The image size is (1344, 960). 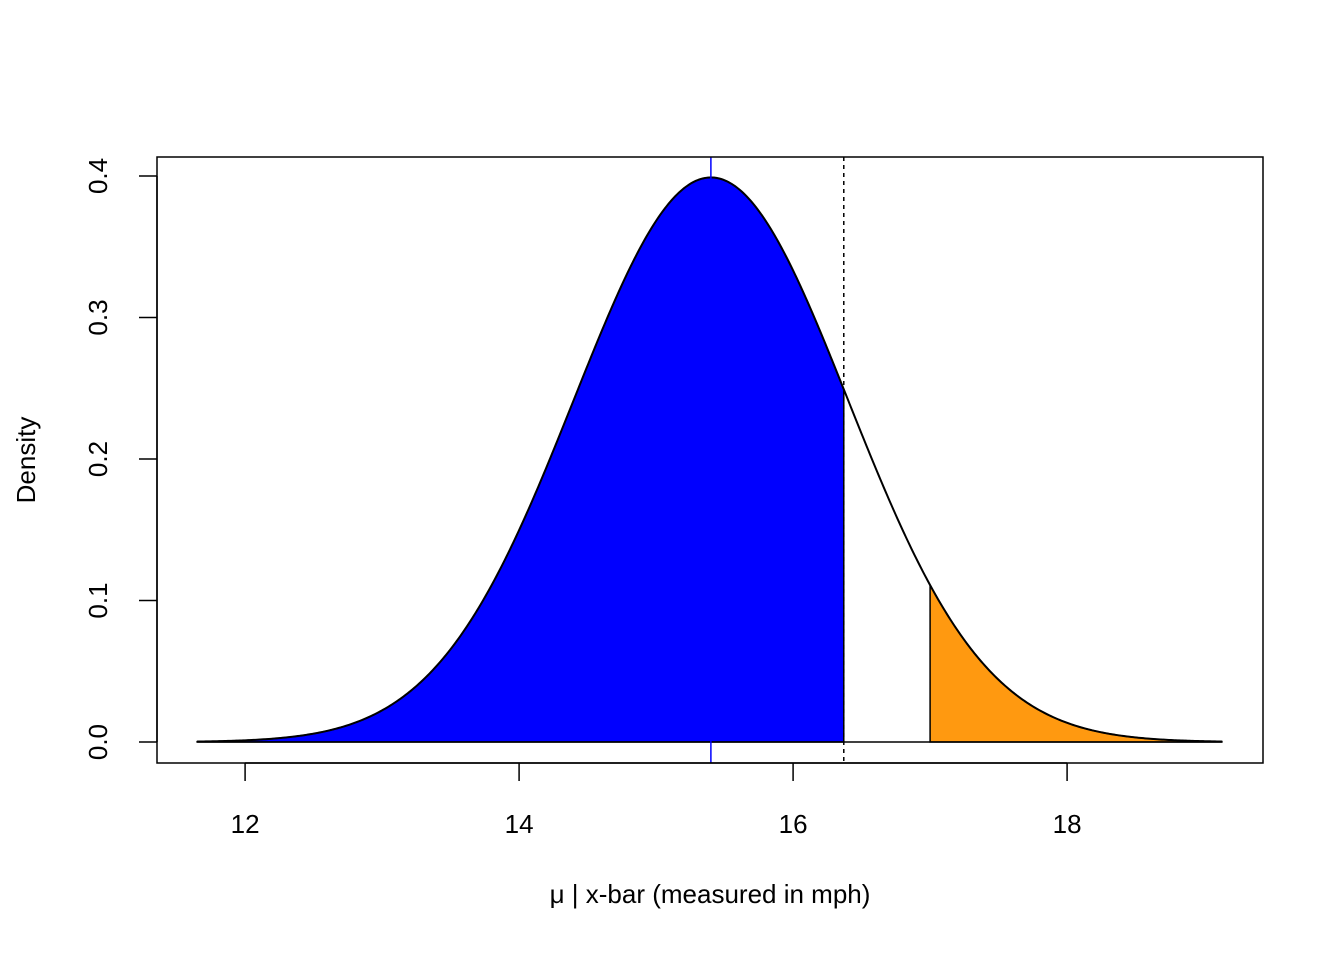 I want to click on y-tick-label: 0.0, so click(x=98, y=742).